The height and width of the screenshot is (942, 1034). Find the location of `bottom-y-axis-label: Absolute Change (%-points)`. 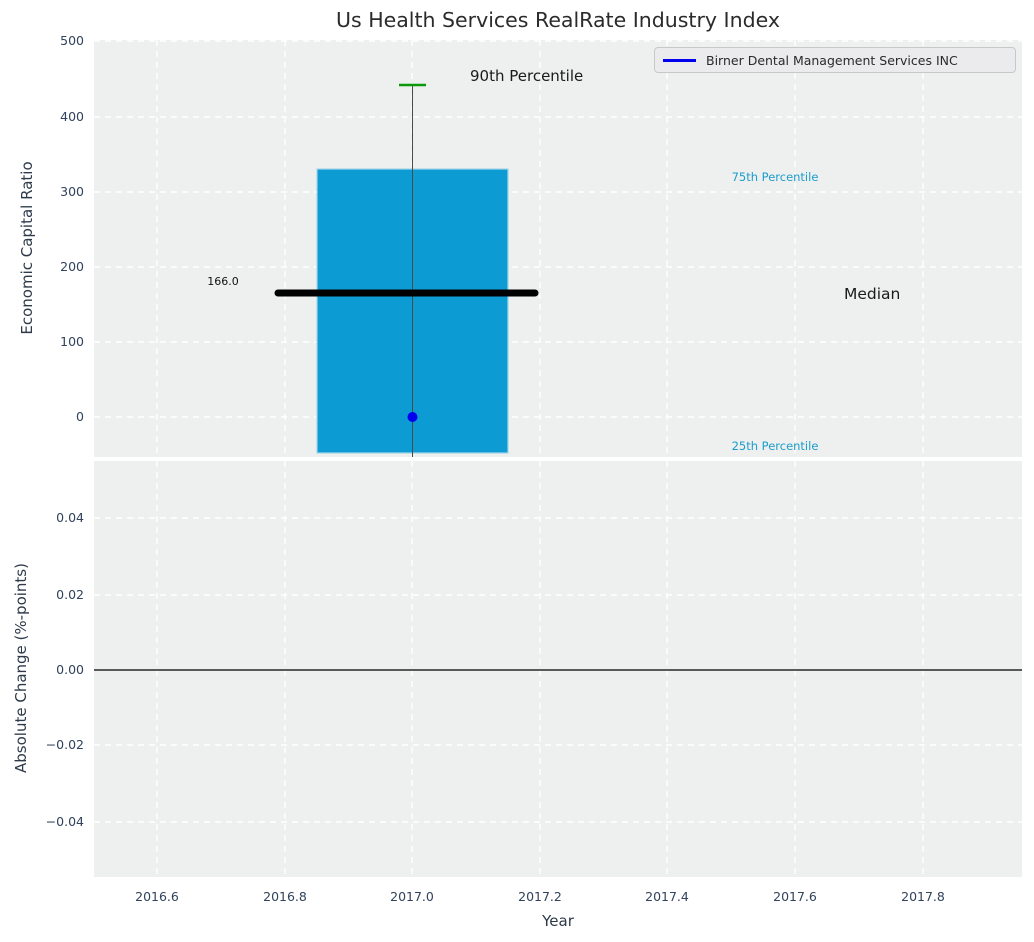

bottom-y-axis-label: Absolute Change (%-points) is located at coordinates (21, 668).